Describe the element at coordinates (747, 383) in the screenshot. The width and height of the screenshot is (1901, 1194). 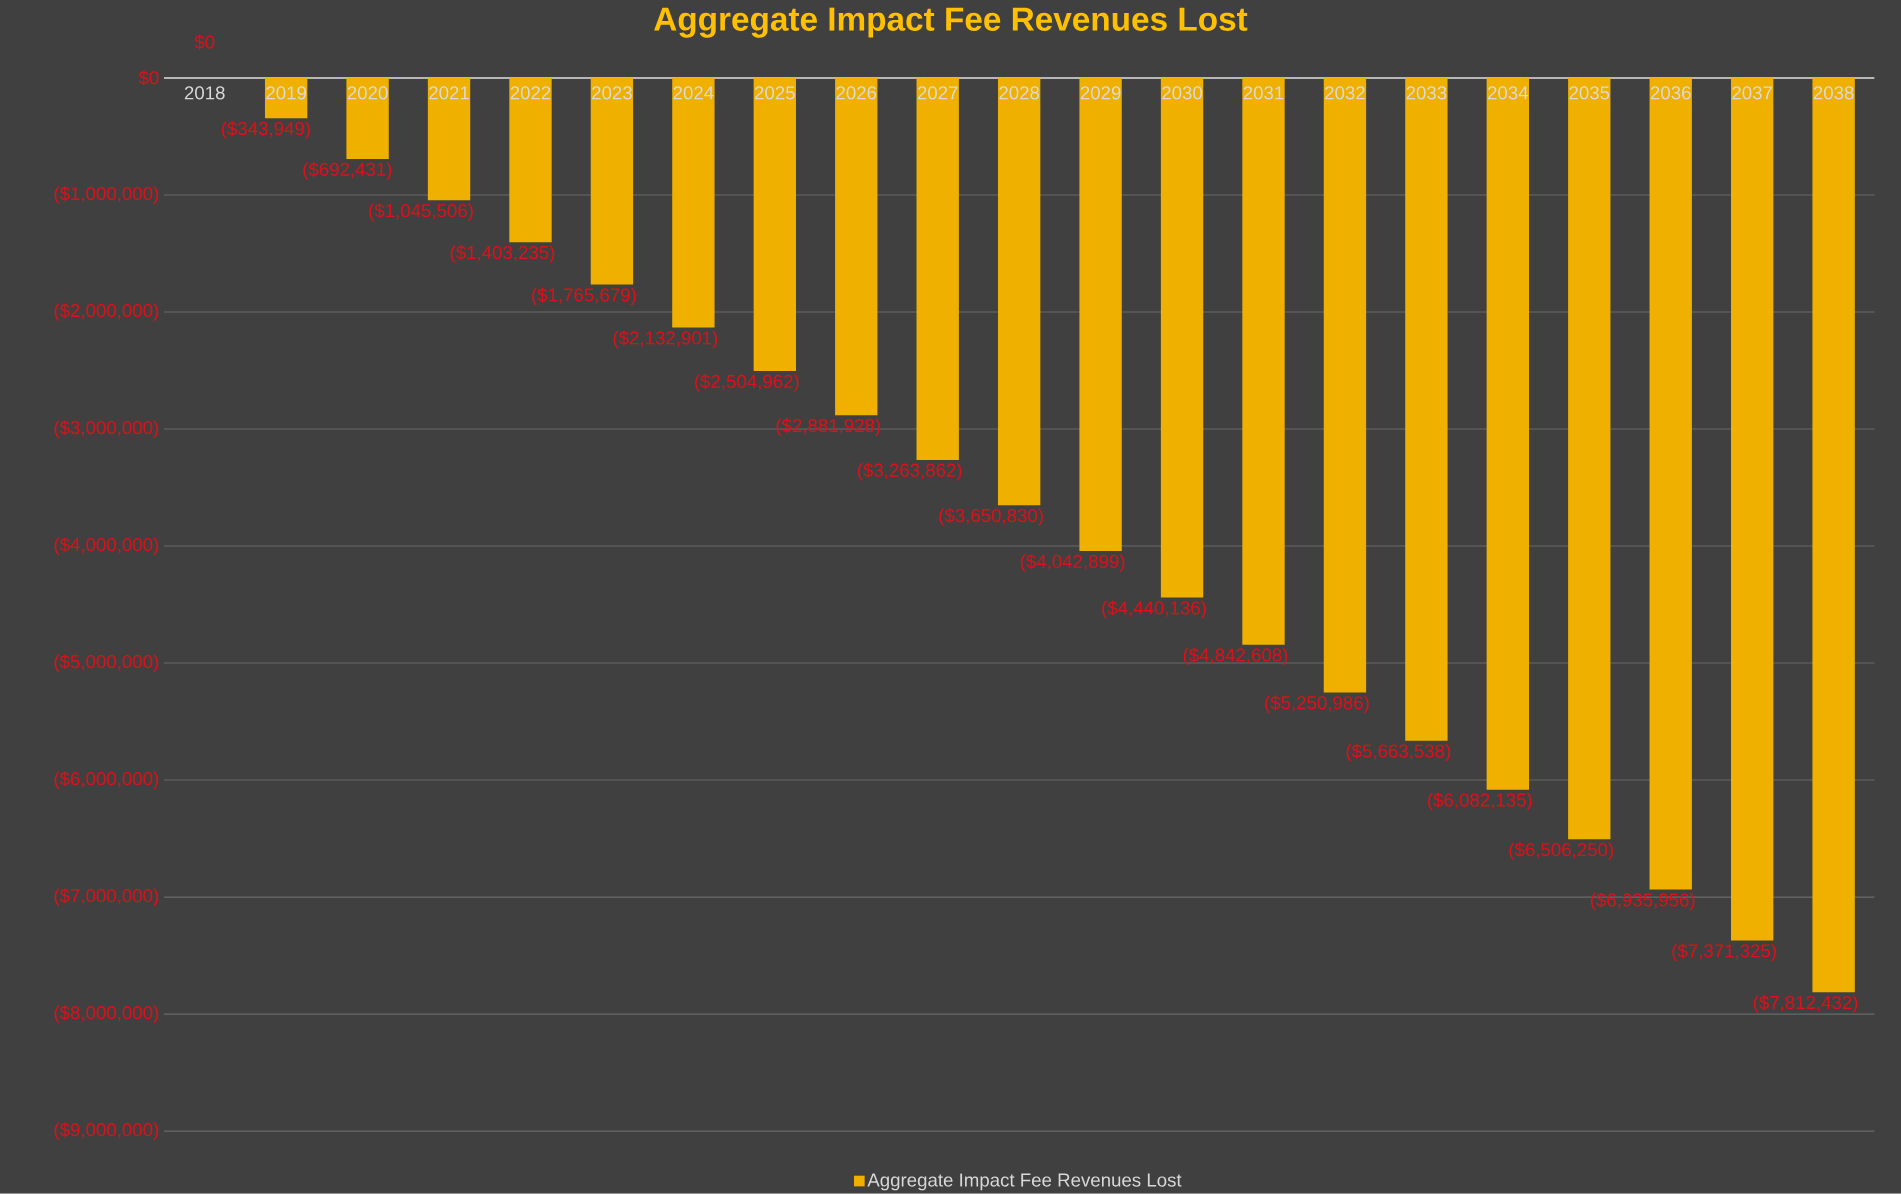
I see `data-label: ($2,504,962)` at that location.